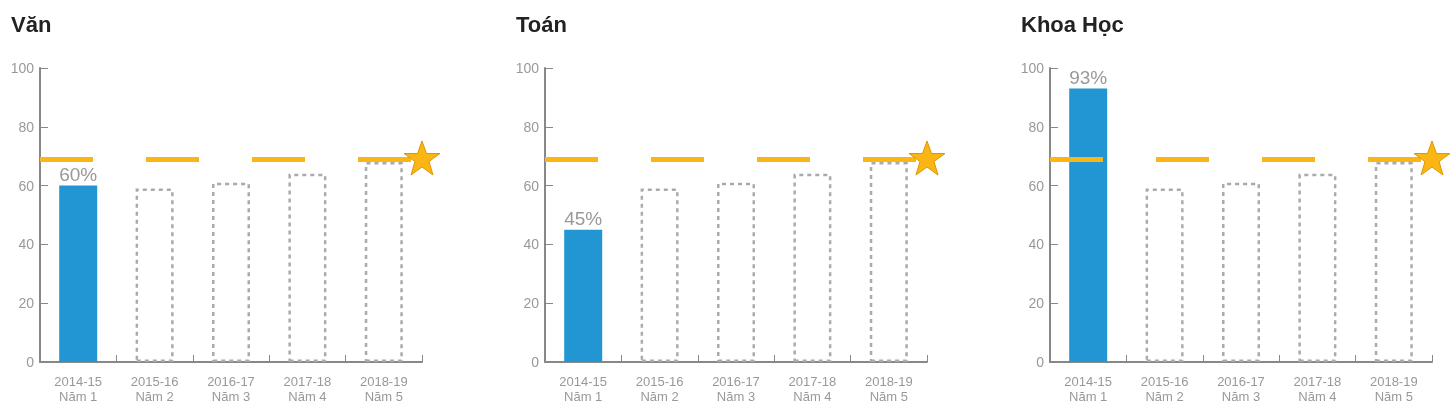 The width and height of the screenshot is (1456, 416). I want to click on chart-title: Khoa Học, so click(1072, 24).